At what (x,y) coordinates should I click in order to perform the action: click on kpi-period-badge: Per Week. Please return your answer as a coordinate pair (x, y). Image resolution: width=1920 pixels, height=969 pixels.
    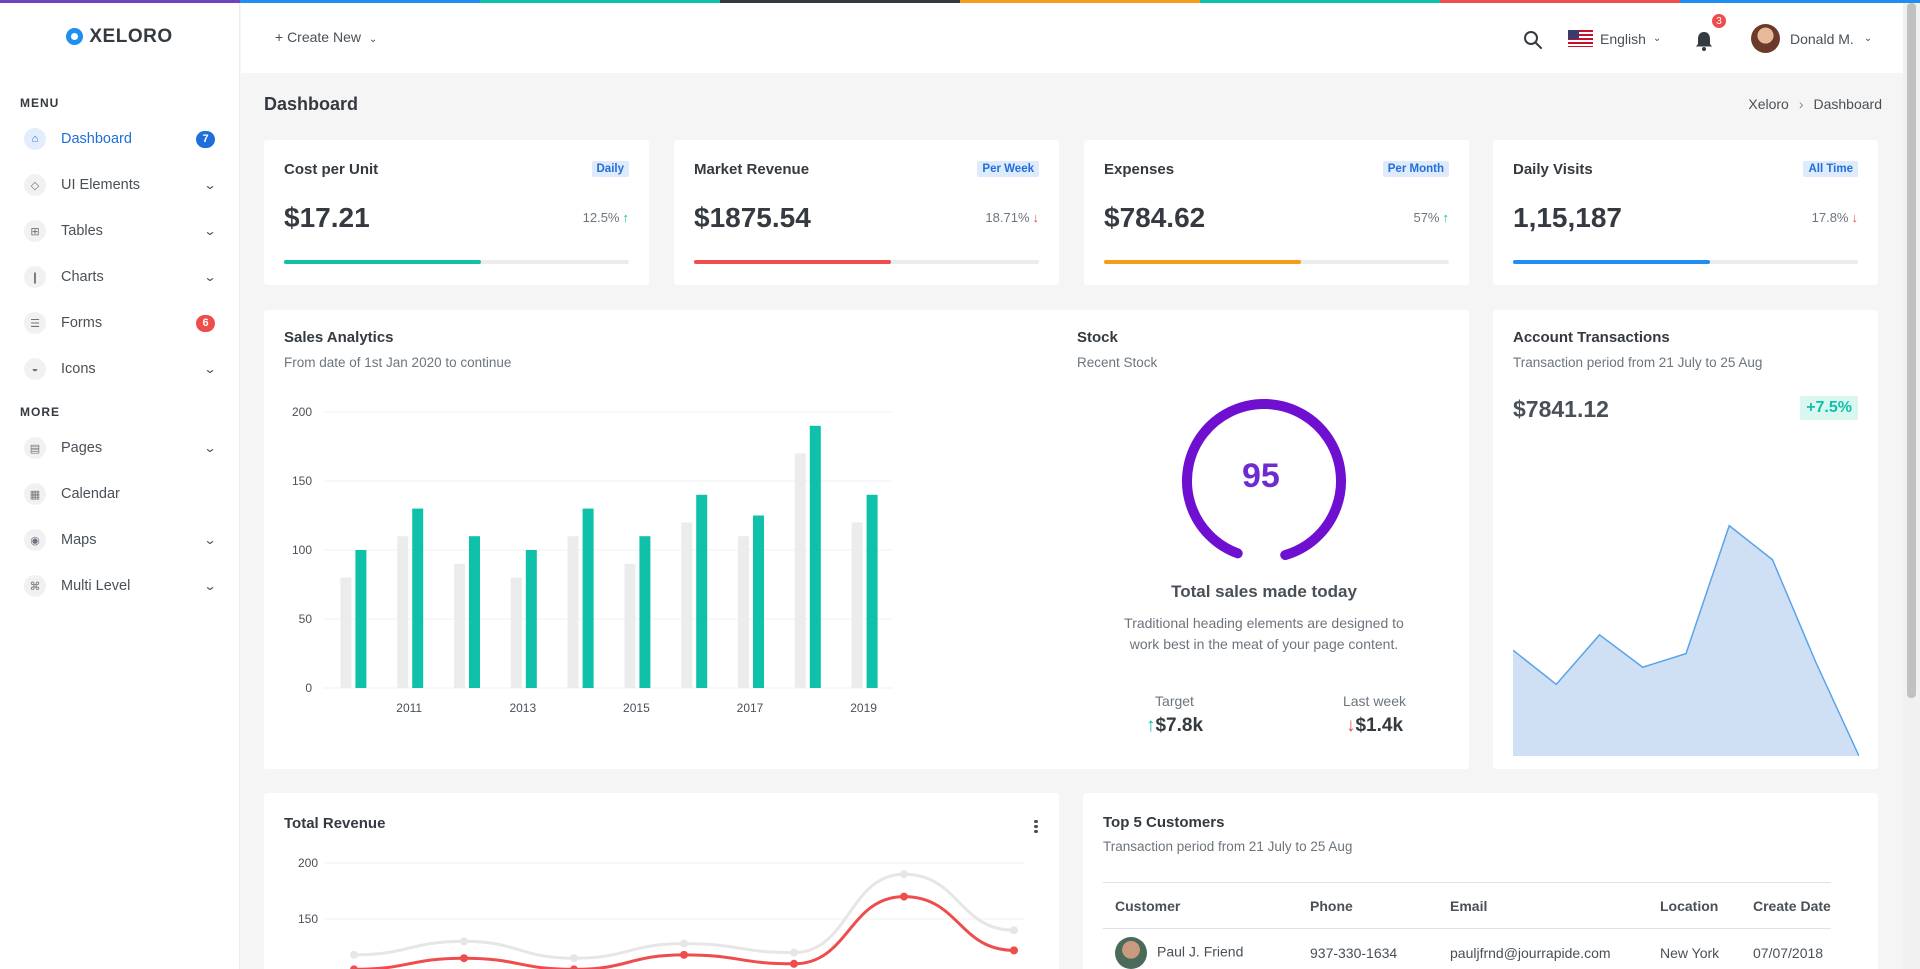
    Looking at the image, I should click on (1008, 169).